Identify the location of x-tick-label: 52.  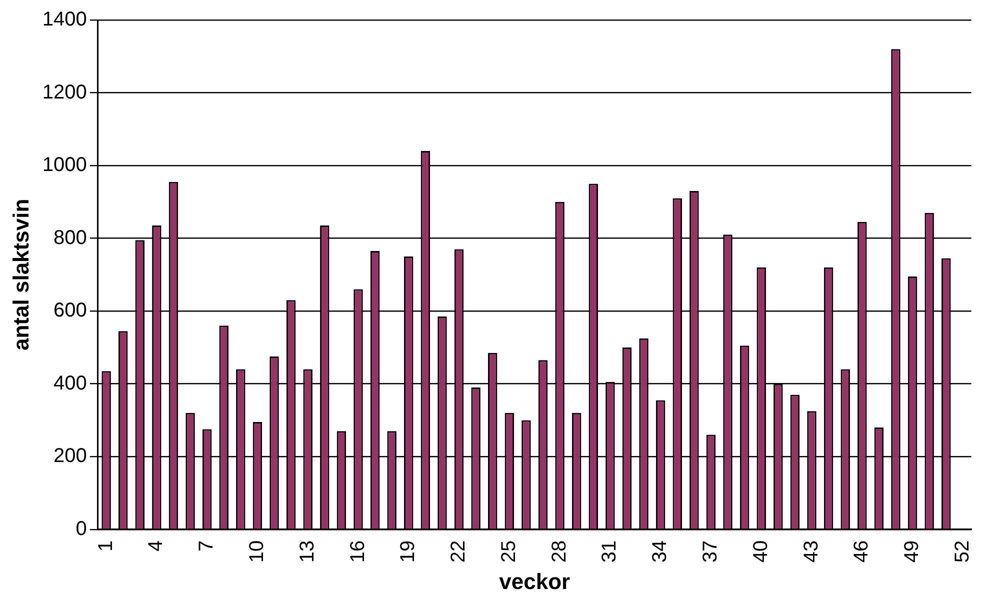
(962, 551).